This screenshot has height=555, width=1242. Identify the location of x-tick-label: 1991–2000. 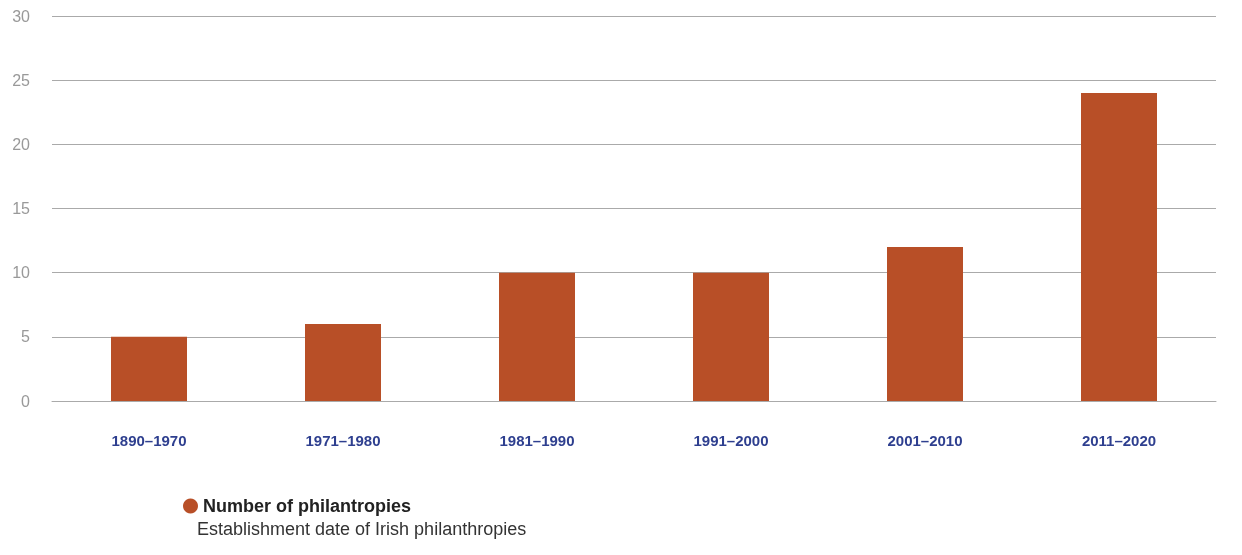
(731, 440).